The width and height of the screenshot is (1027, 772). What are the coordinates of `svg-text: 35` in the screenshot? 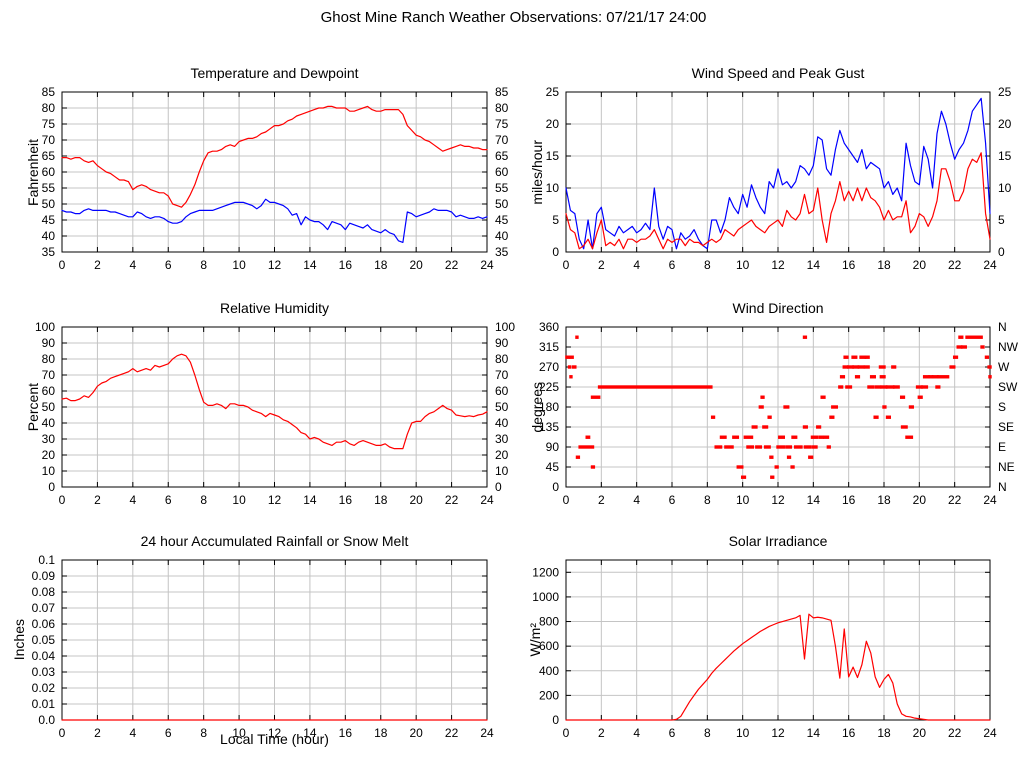 It's located at (502, 252).